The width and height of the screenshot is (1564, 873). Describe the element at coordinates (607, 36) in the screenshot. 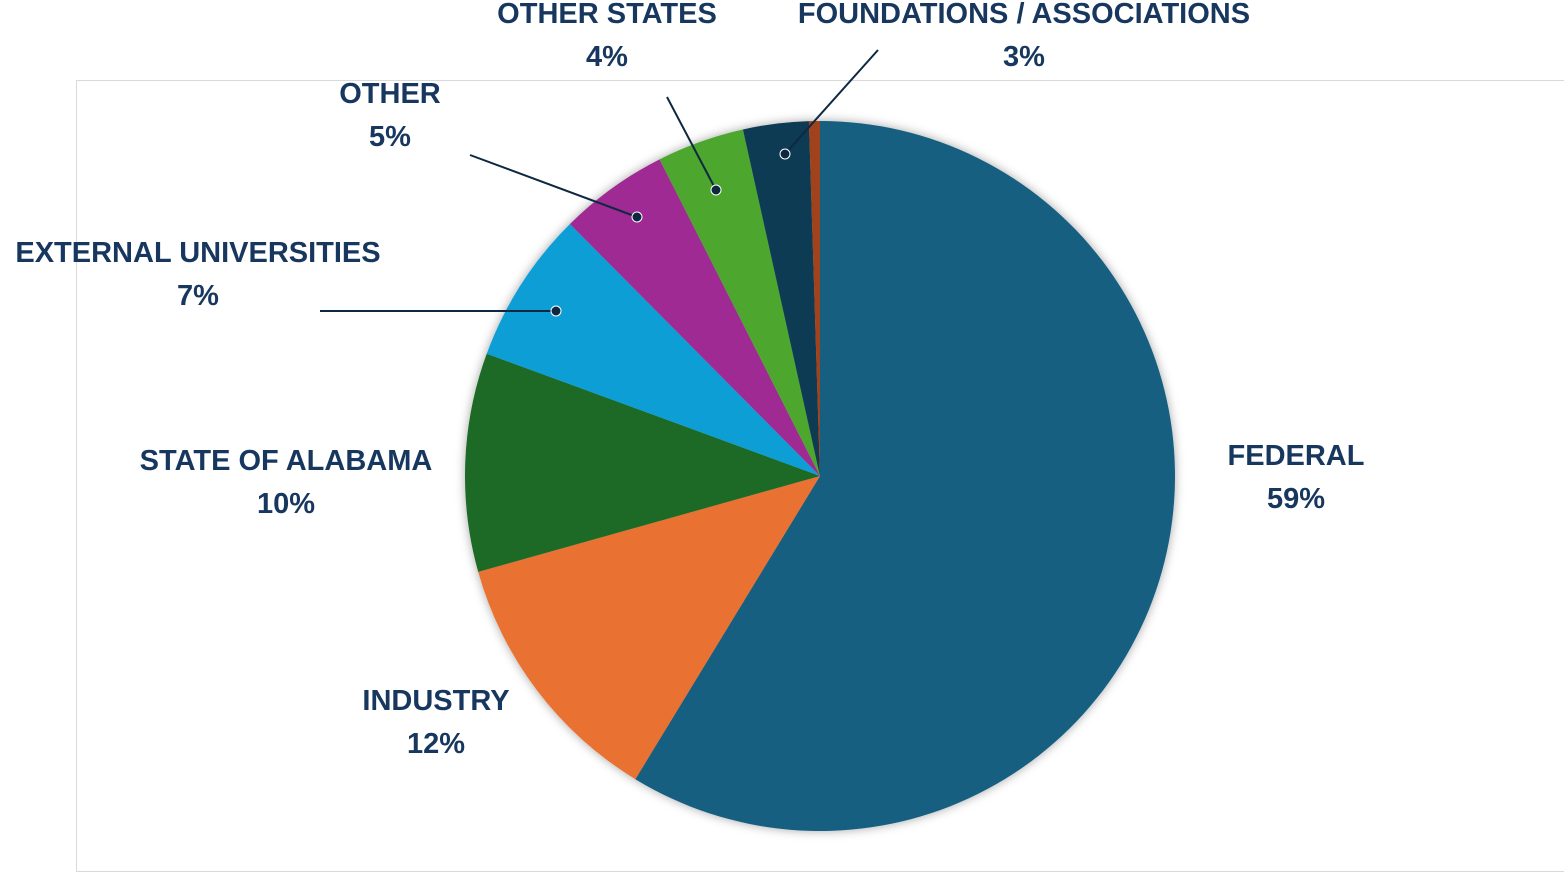

I see `data-label: OTHER STATES 4%` at that location.